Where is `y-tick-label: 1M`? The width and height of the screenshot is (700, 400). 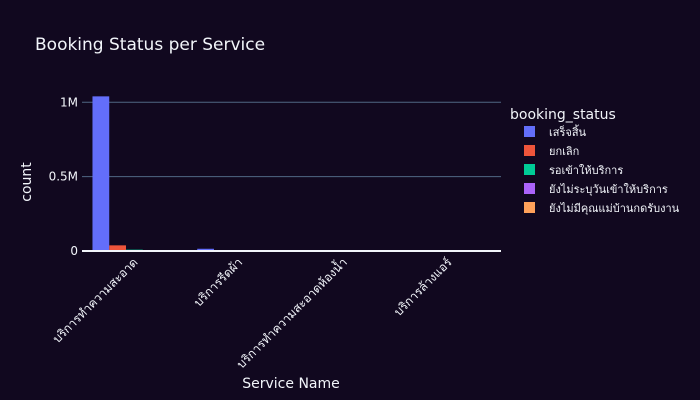 y-tick-label: 1M is located at coordinates (69, 102).